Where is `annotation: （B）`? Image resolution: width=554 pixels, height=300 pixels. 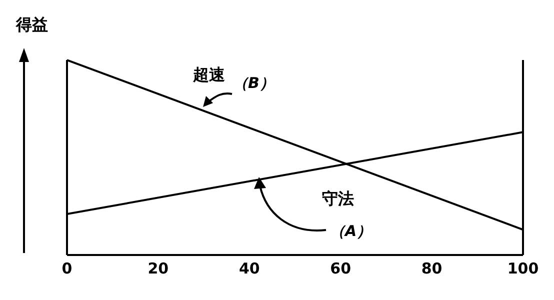
annotation: （B） is located at coordinates (253, 83).